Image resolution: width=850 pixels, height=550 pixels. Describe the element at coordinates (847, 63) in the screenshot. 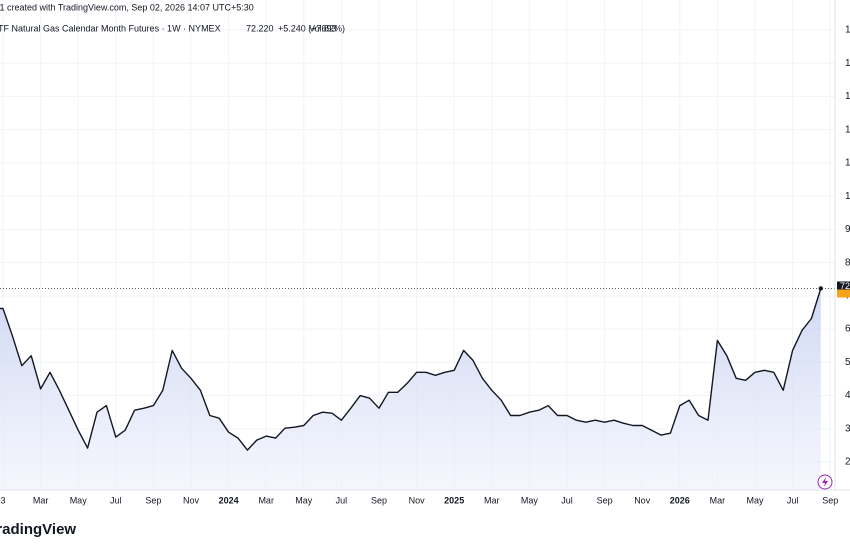

I see `y-tick-label: 140` at that location.